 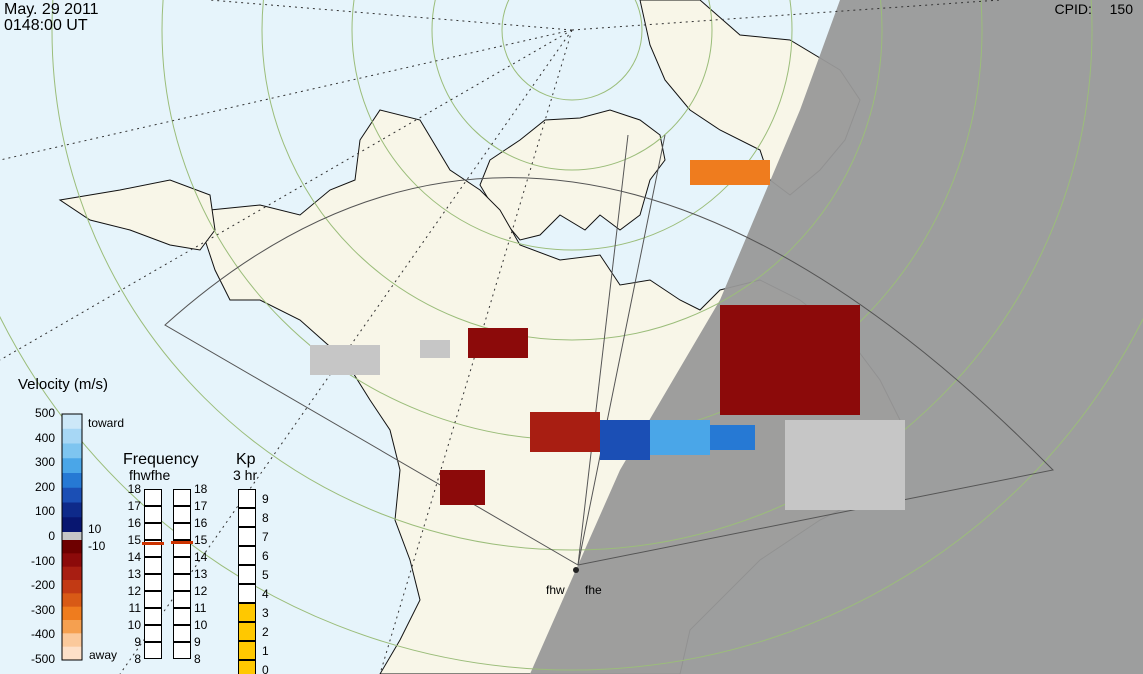 What do you see at coordinates (593, 590) in the screenshot?
I see `radar-label-fhe: fhe` at bounding box center [593, 590].